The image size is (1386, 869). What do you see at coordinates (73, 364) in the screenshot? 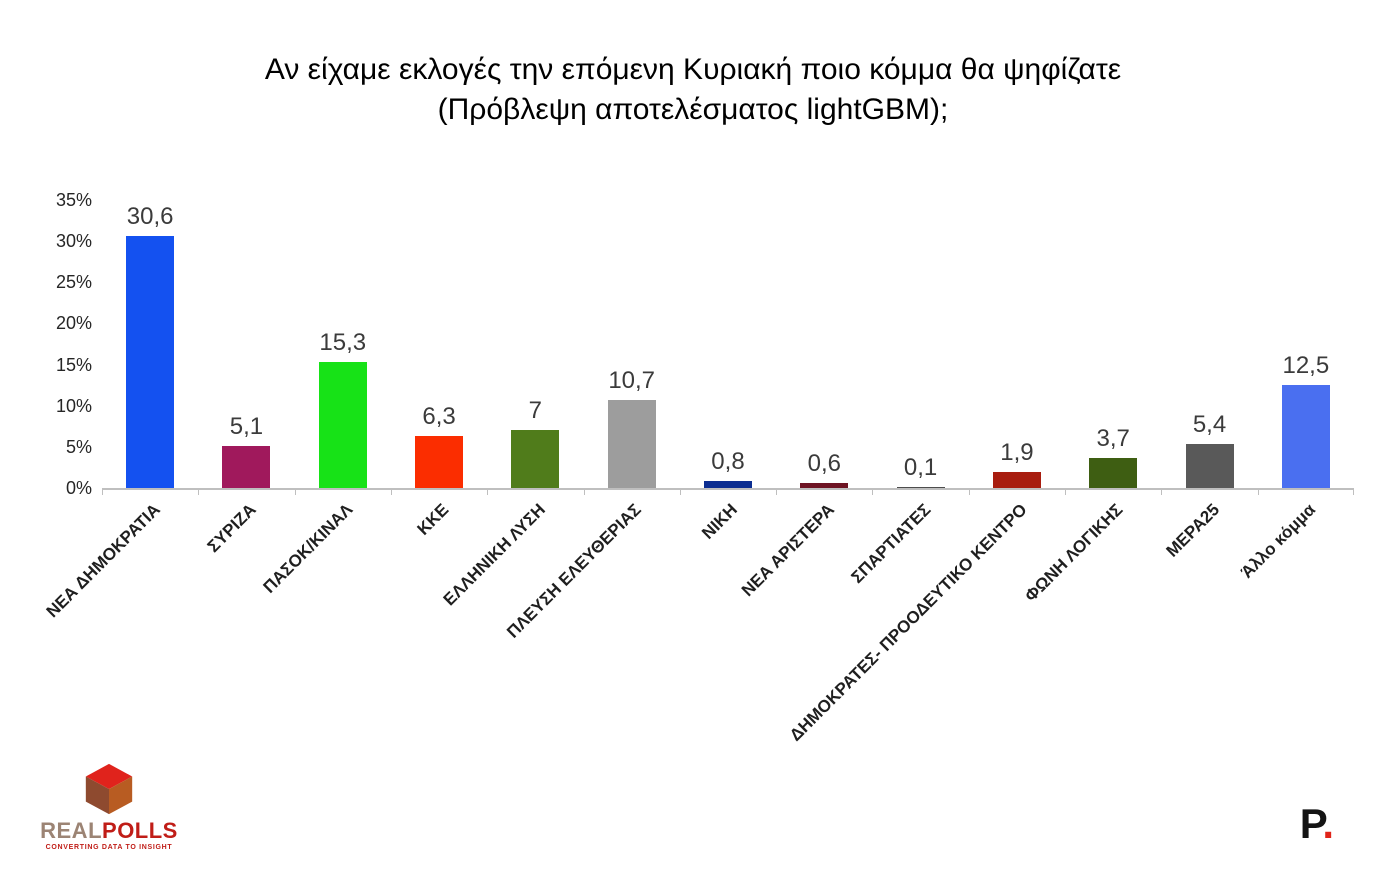
I see `y-tick-label: 15%` at bounding box center [73, 364].